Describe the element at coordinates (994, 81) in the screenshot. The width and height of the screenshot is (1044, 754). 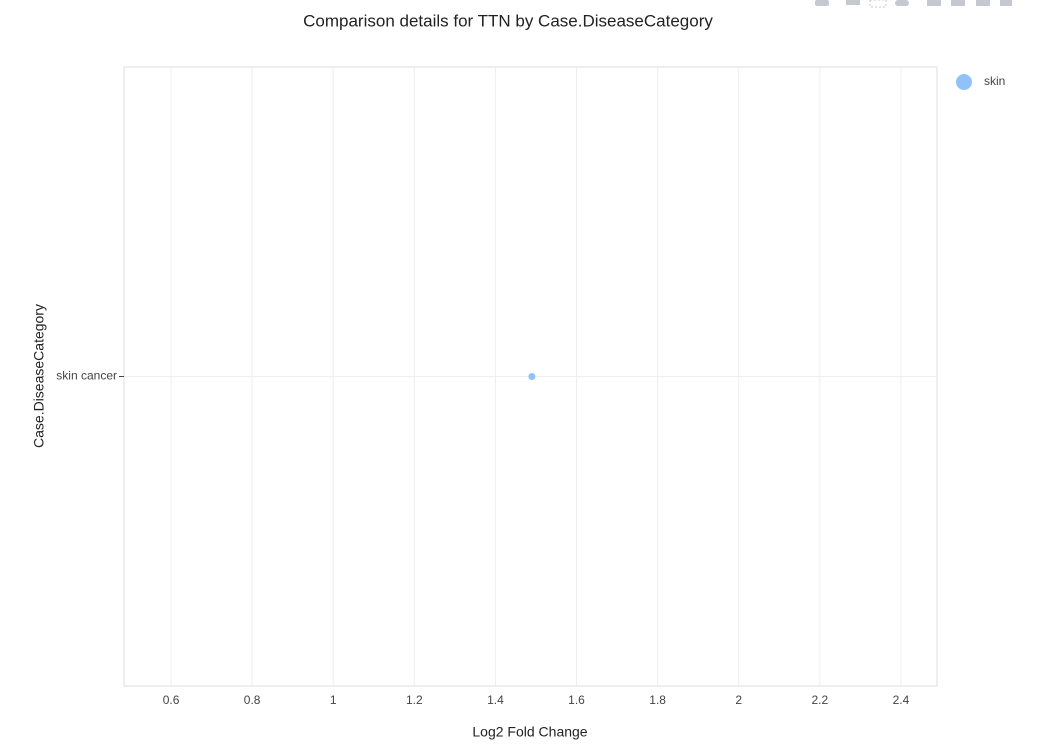
I see `legend-label: skin` at that location.